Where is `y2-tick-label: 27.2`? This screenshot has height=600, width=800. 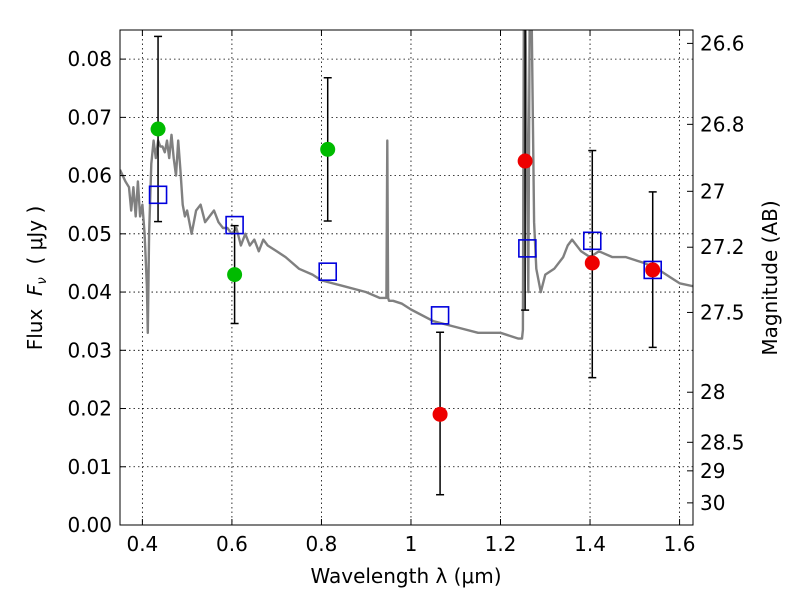
y2-tick-label: 27.2 is located at coordinates (722, 247).